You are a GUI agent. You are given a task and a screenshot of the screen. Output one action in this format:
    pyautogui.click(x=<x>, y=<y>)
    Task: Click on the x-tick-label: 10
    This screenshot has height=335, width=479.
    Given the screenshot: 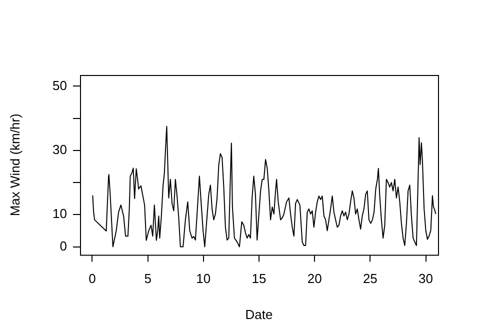 What is the action you would take?
    pyautogui.click(x=203, y=278)
    